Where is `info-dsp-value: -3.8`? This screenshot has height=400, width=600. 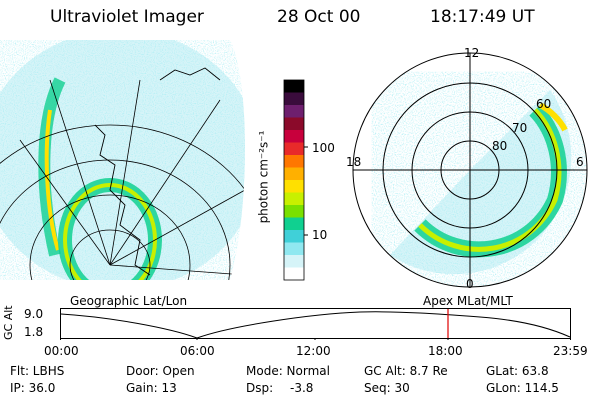
info-dsp-value: -3.8 is located at coordinates (302, 388).